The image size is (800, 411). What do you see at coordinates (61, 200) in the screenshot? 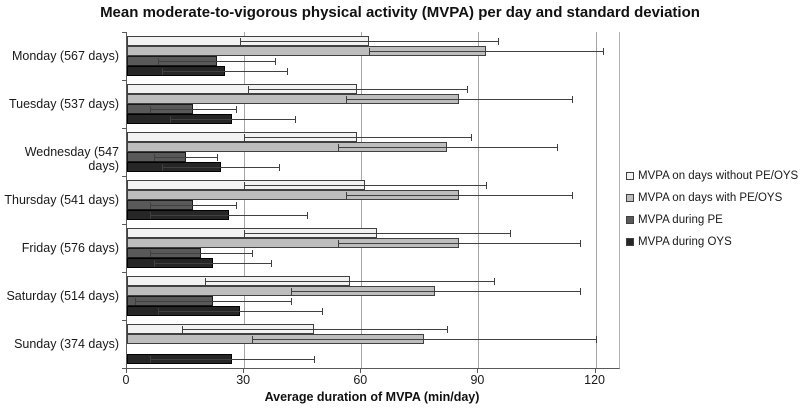
I see `category-label: Thursday (541 days)` at bounding box center [61, 200].